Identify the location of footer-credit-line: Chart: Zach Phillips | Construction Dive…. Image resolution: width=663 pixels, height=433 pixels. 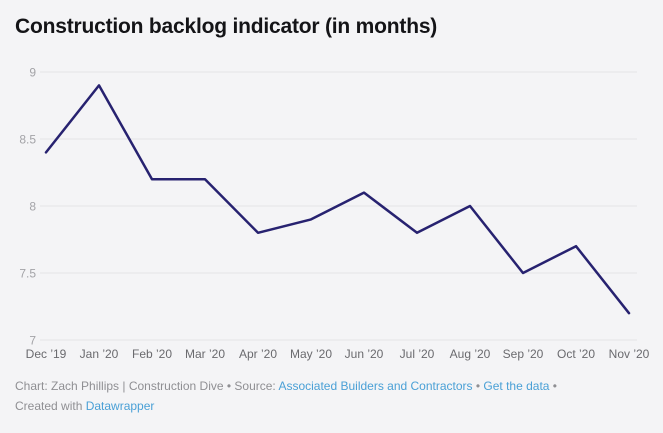
(334, 386).